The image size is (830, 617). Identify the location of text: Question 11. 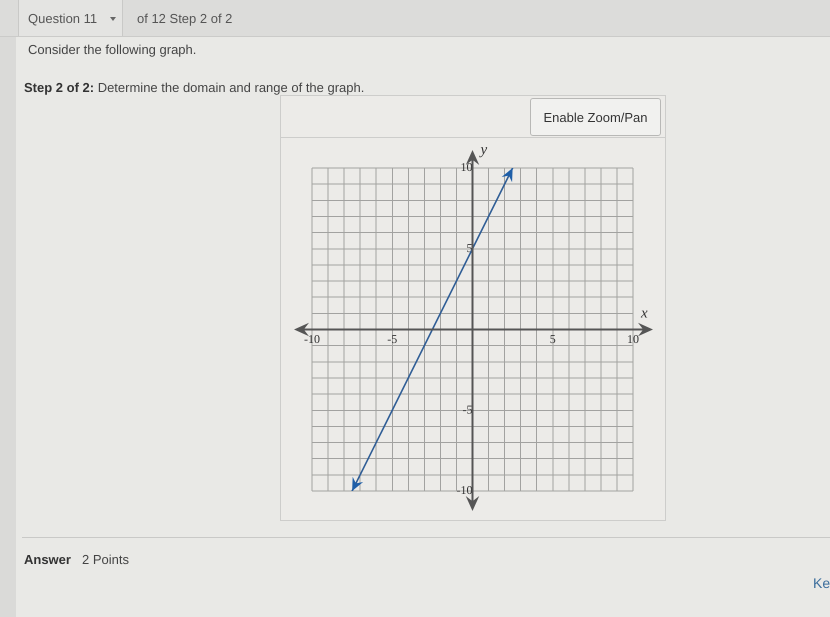
(63, 18).